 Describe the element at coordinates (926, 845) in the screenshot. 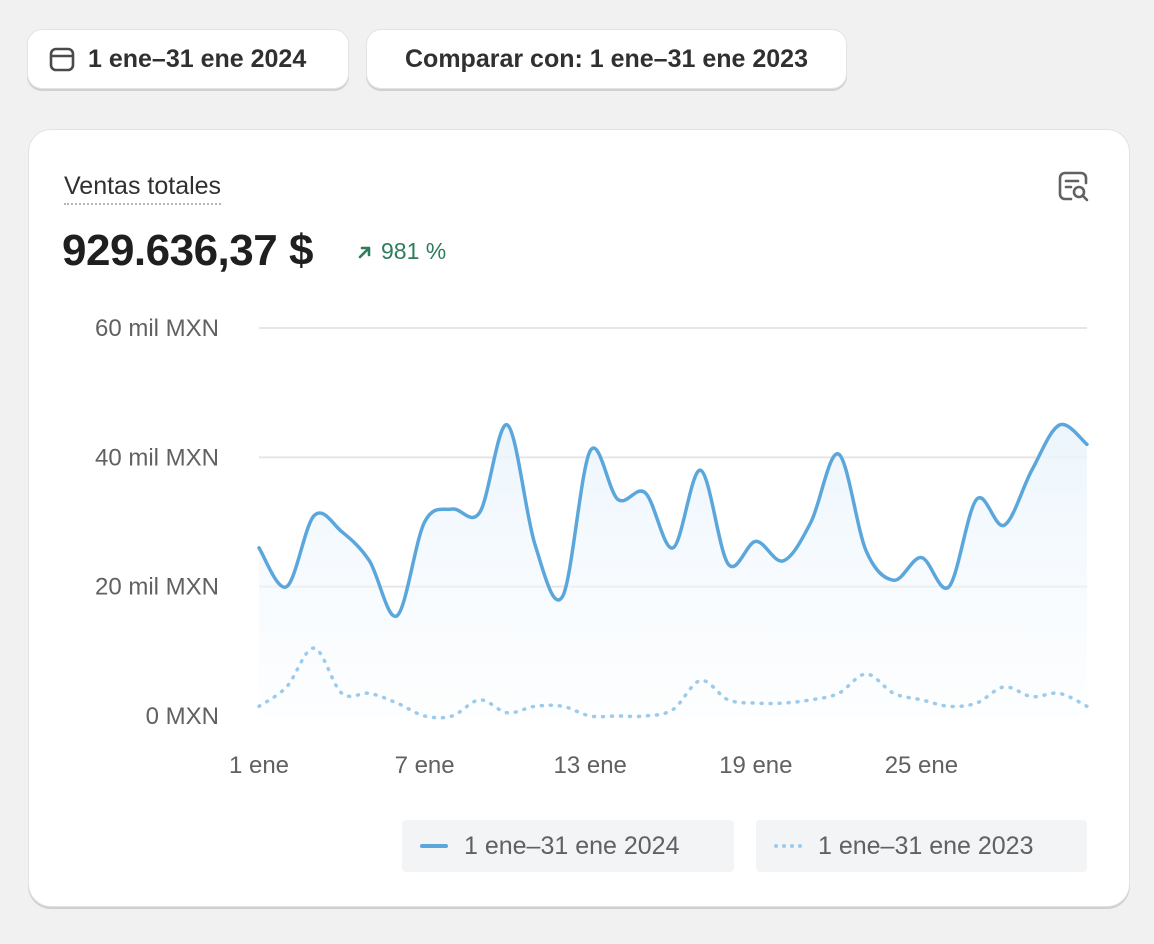

I see `legend-label-previous: 1 ene–31 ene 2023` at that location.